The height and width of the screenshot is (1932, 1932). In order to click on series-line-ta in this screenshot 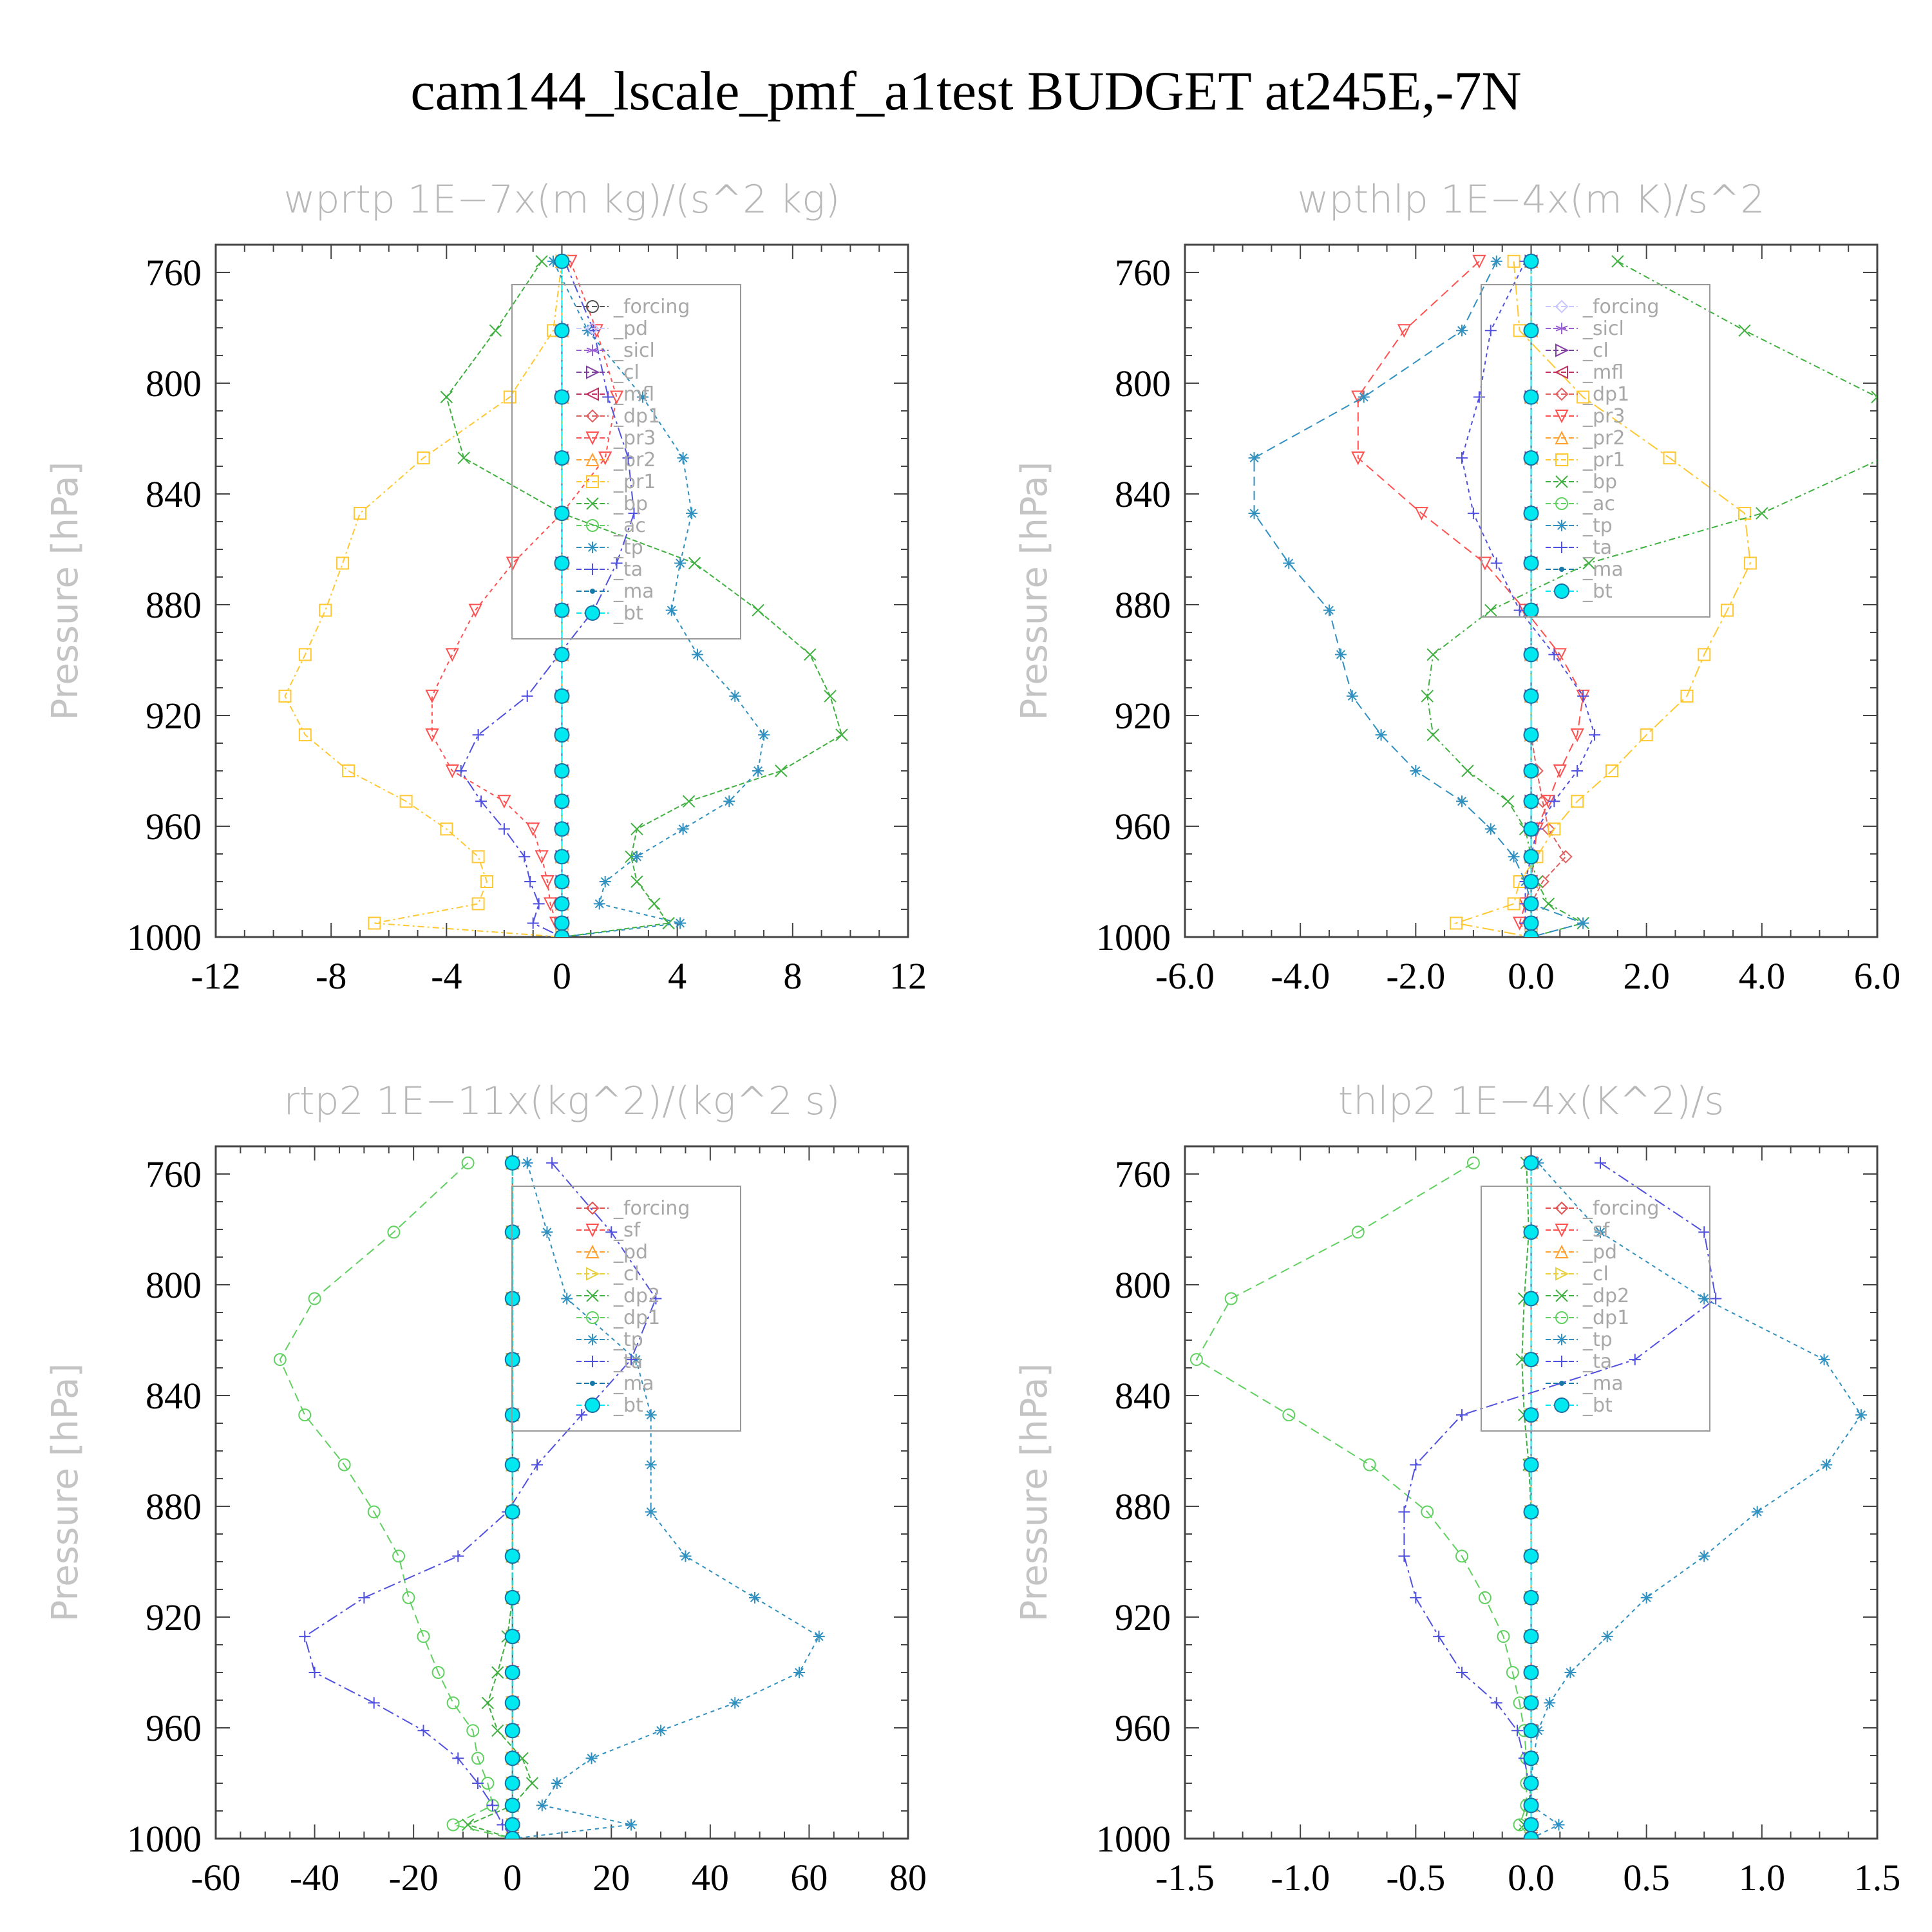, I will do `click(480, 1500)`.